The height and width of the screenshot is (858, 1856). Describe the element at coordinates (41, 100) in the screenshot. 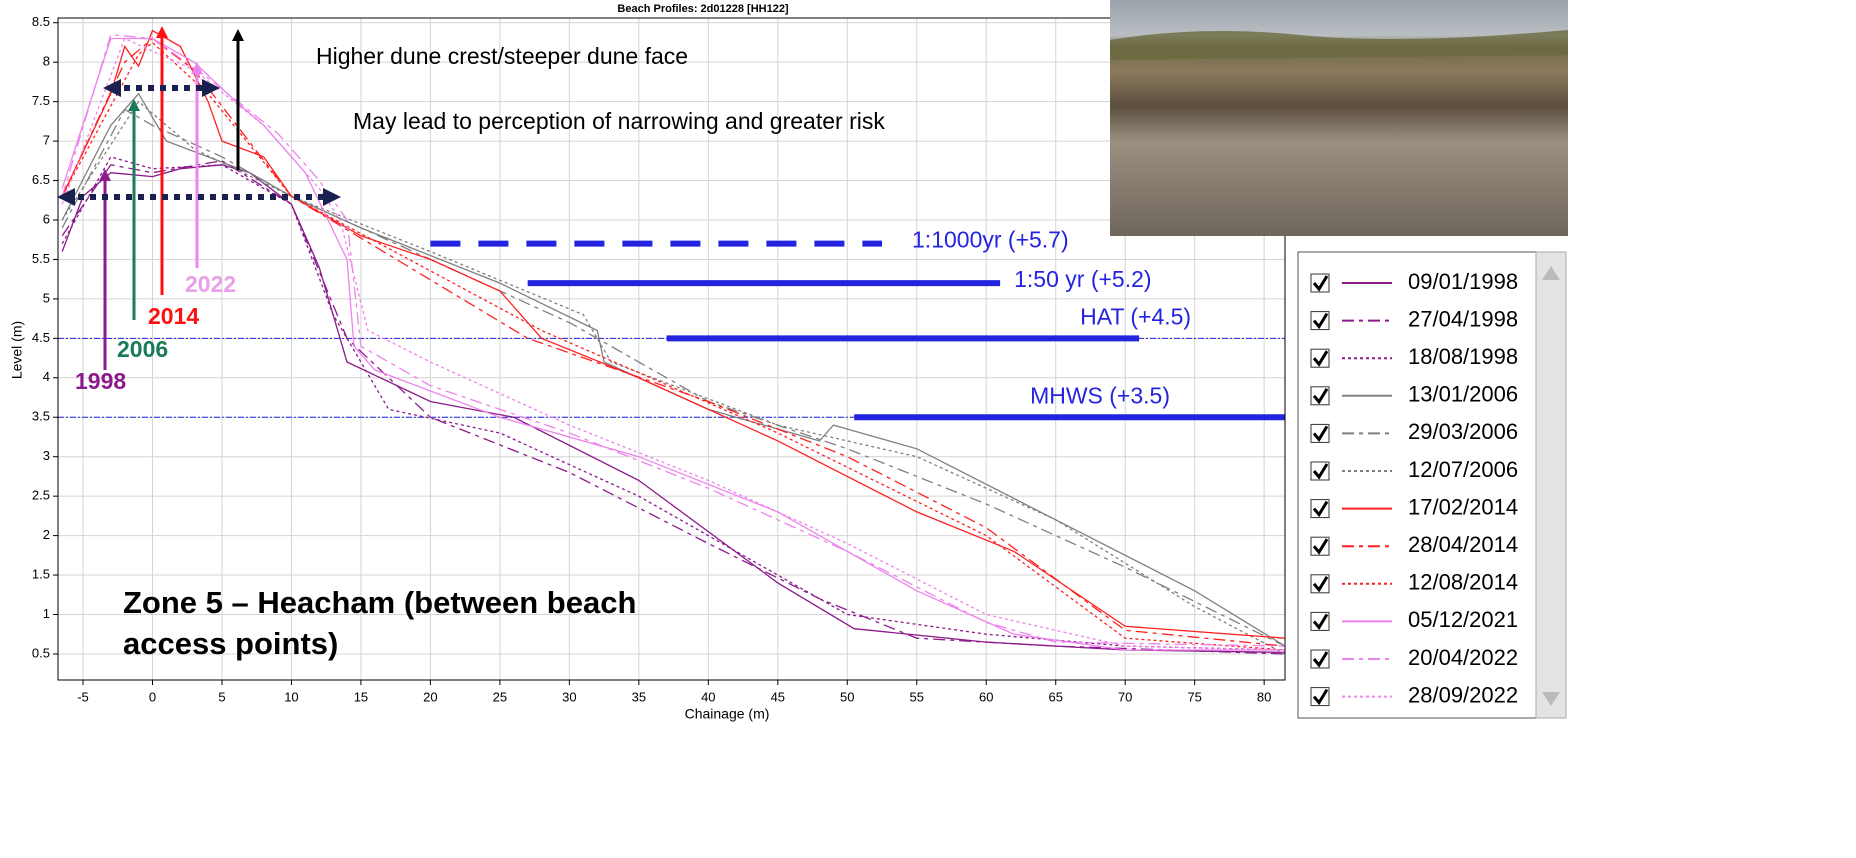

I see `y-tick-label: 7.5` at that location.